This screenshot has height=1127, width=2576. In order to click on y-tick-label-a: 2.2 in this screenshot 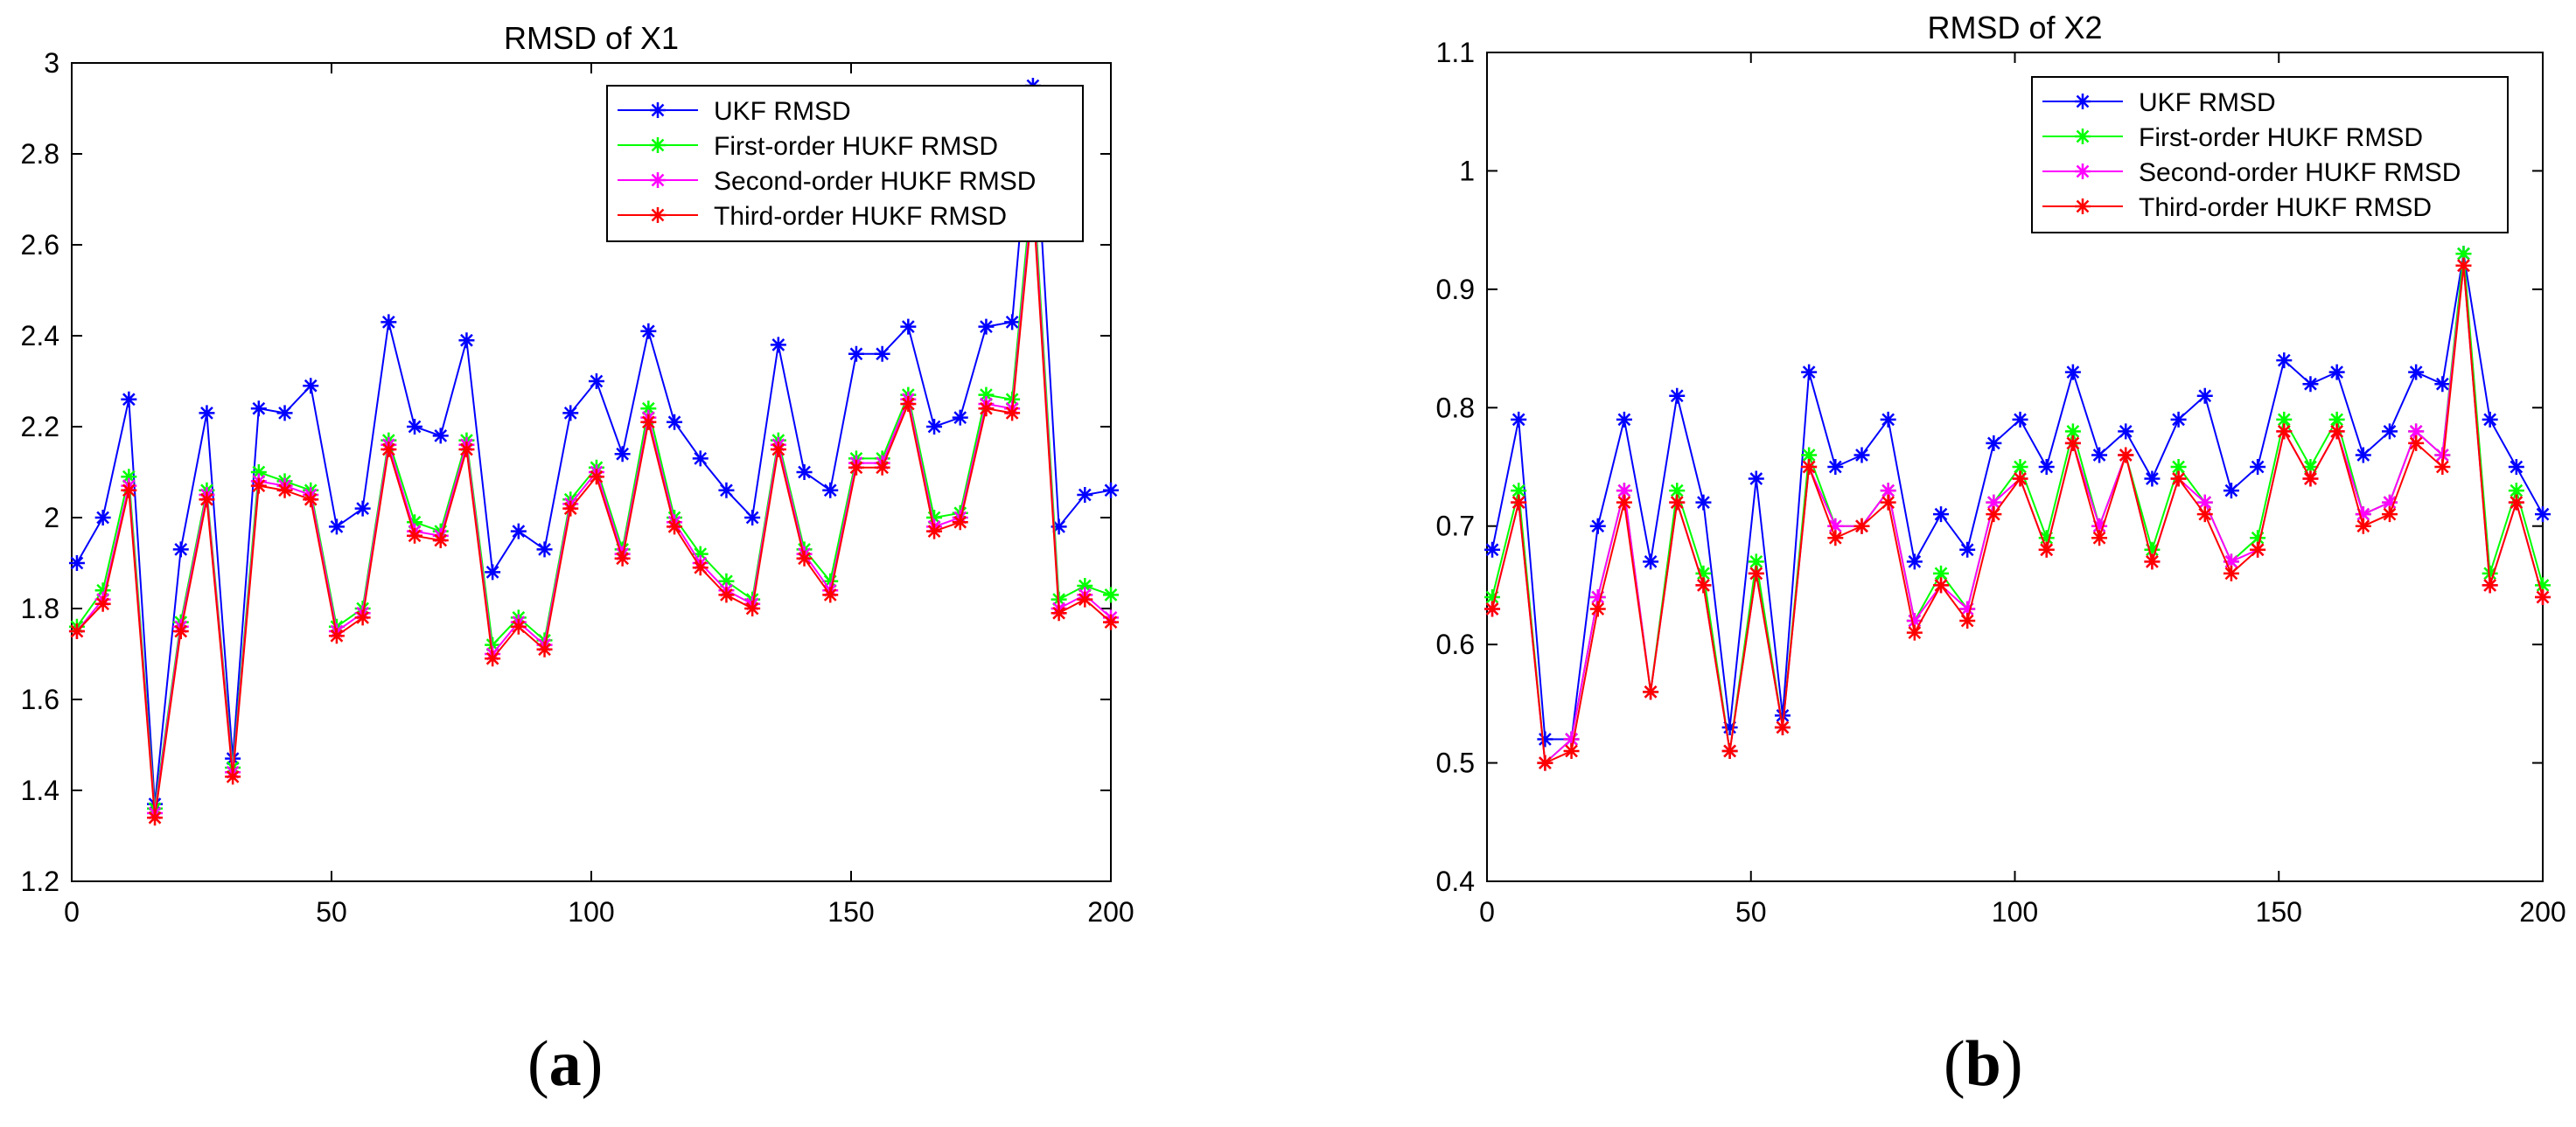, I will do `click(40, 426)`.